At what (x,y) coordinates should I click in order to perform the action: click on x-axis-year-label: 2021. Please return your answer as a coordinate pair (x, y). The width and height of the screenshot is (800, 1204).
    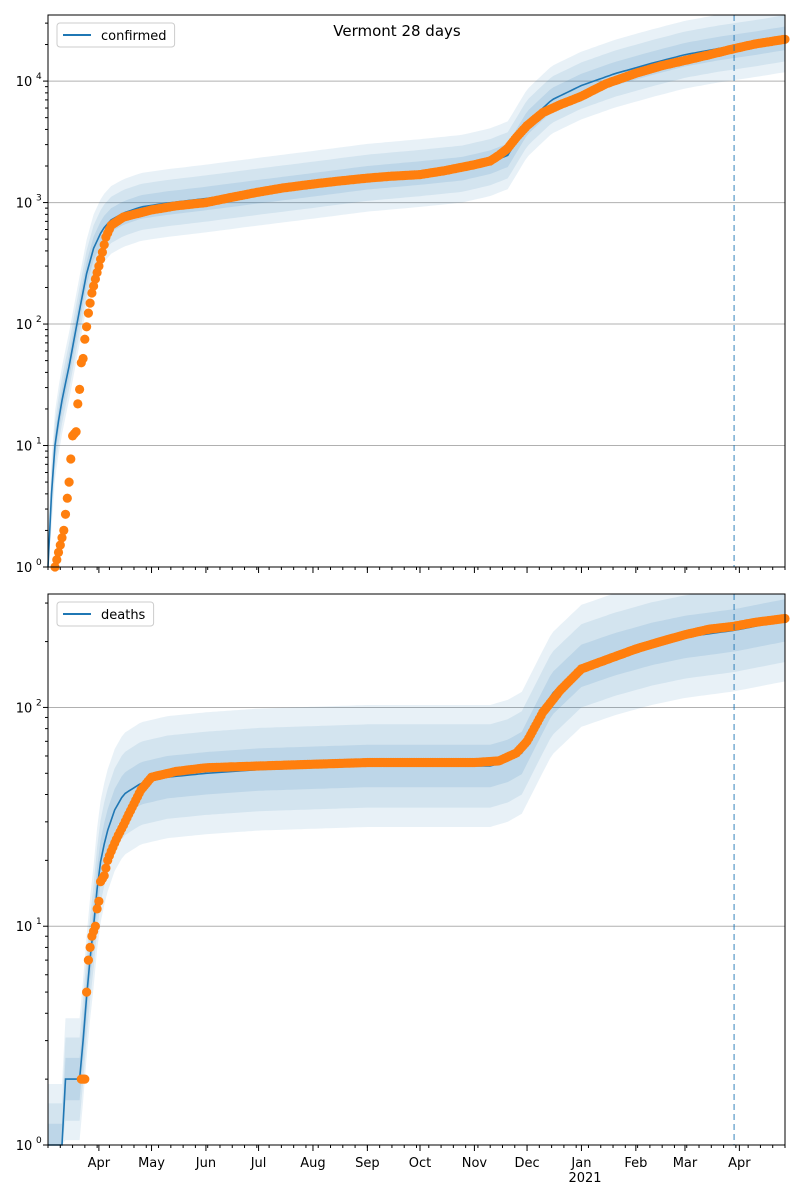
    Looking at the image, I should click on (584, 1178).